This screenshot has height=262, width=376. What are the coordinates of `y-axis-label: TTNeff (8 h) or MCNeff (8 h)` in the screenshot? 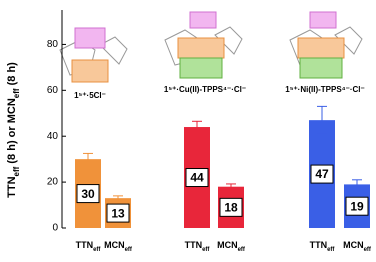 It's located at (13, 130).